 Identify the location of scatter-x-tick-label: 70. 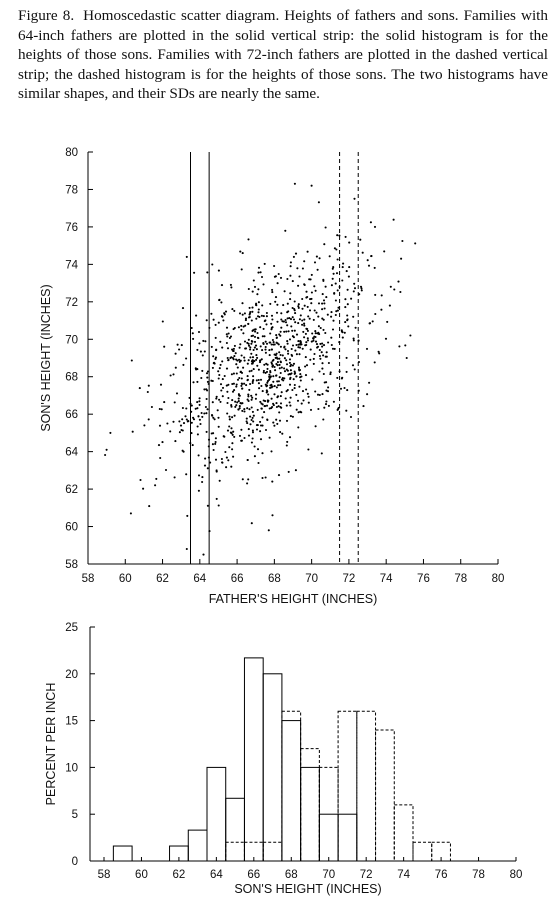
(311, 579).